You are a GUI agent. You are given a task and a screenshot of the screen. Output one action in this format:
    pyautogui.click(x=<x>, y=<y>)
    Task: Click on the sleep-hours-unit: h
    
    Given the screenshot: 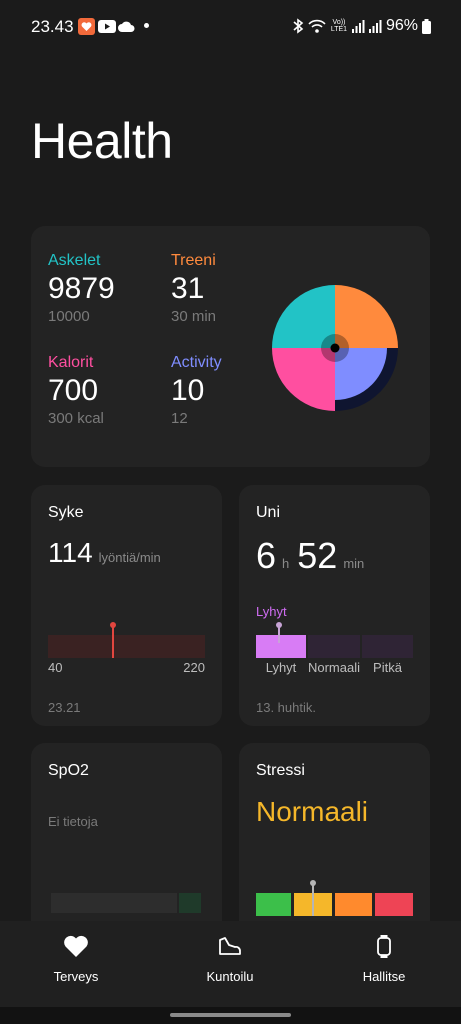 What is the action you would take?
    pyautogui.click(x=286, y=563)
    